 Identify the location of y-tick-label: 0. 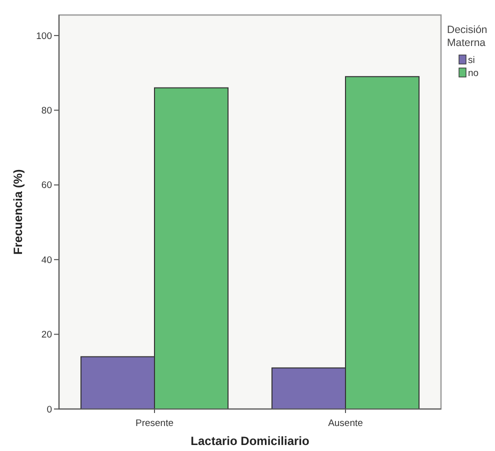
(49, 410).